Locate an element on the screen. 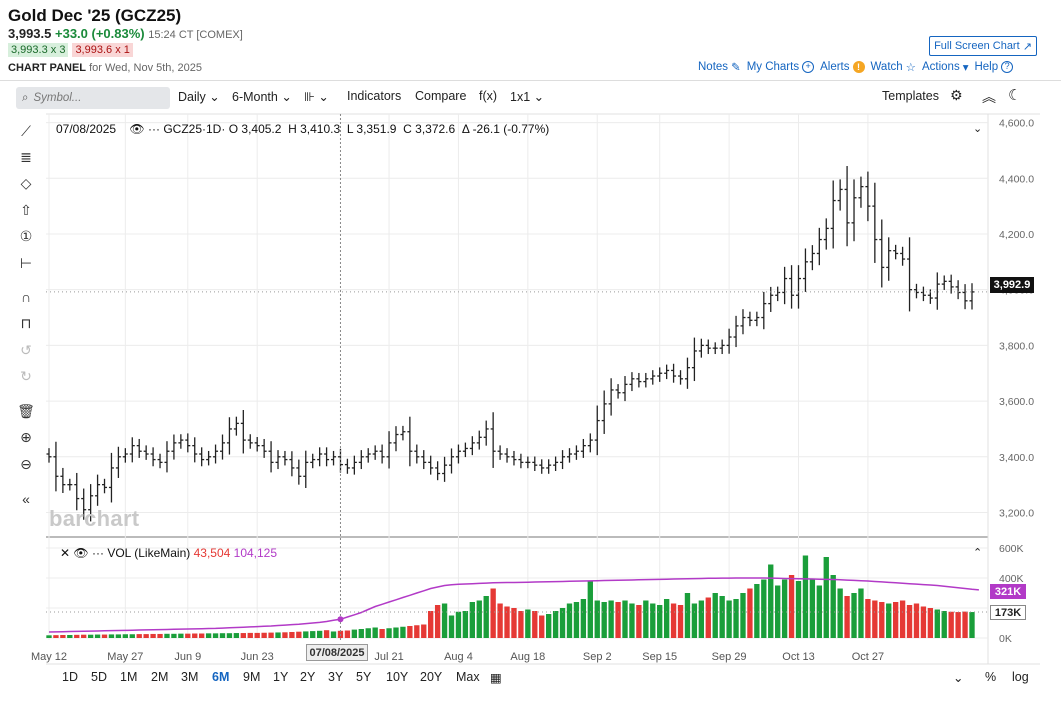  collapse-icon: ︽ is located at coordinates (989, 97).